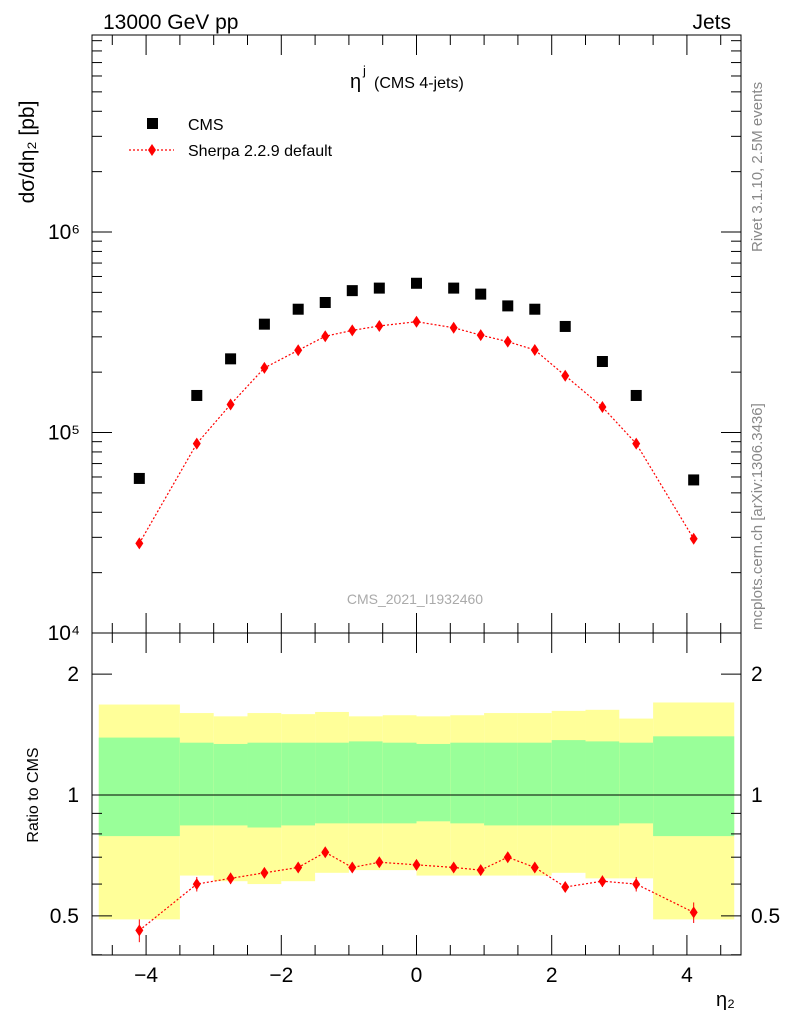 The width and height of the screenshot is (786, 1024). Describe the element at coordinates (552, 975) in the screenshot. I see `x-tick-label: 2` at that location.